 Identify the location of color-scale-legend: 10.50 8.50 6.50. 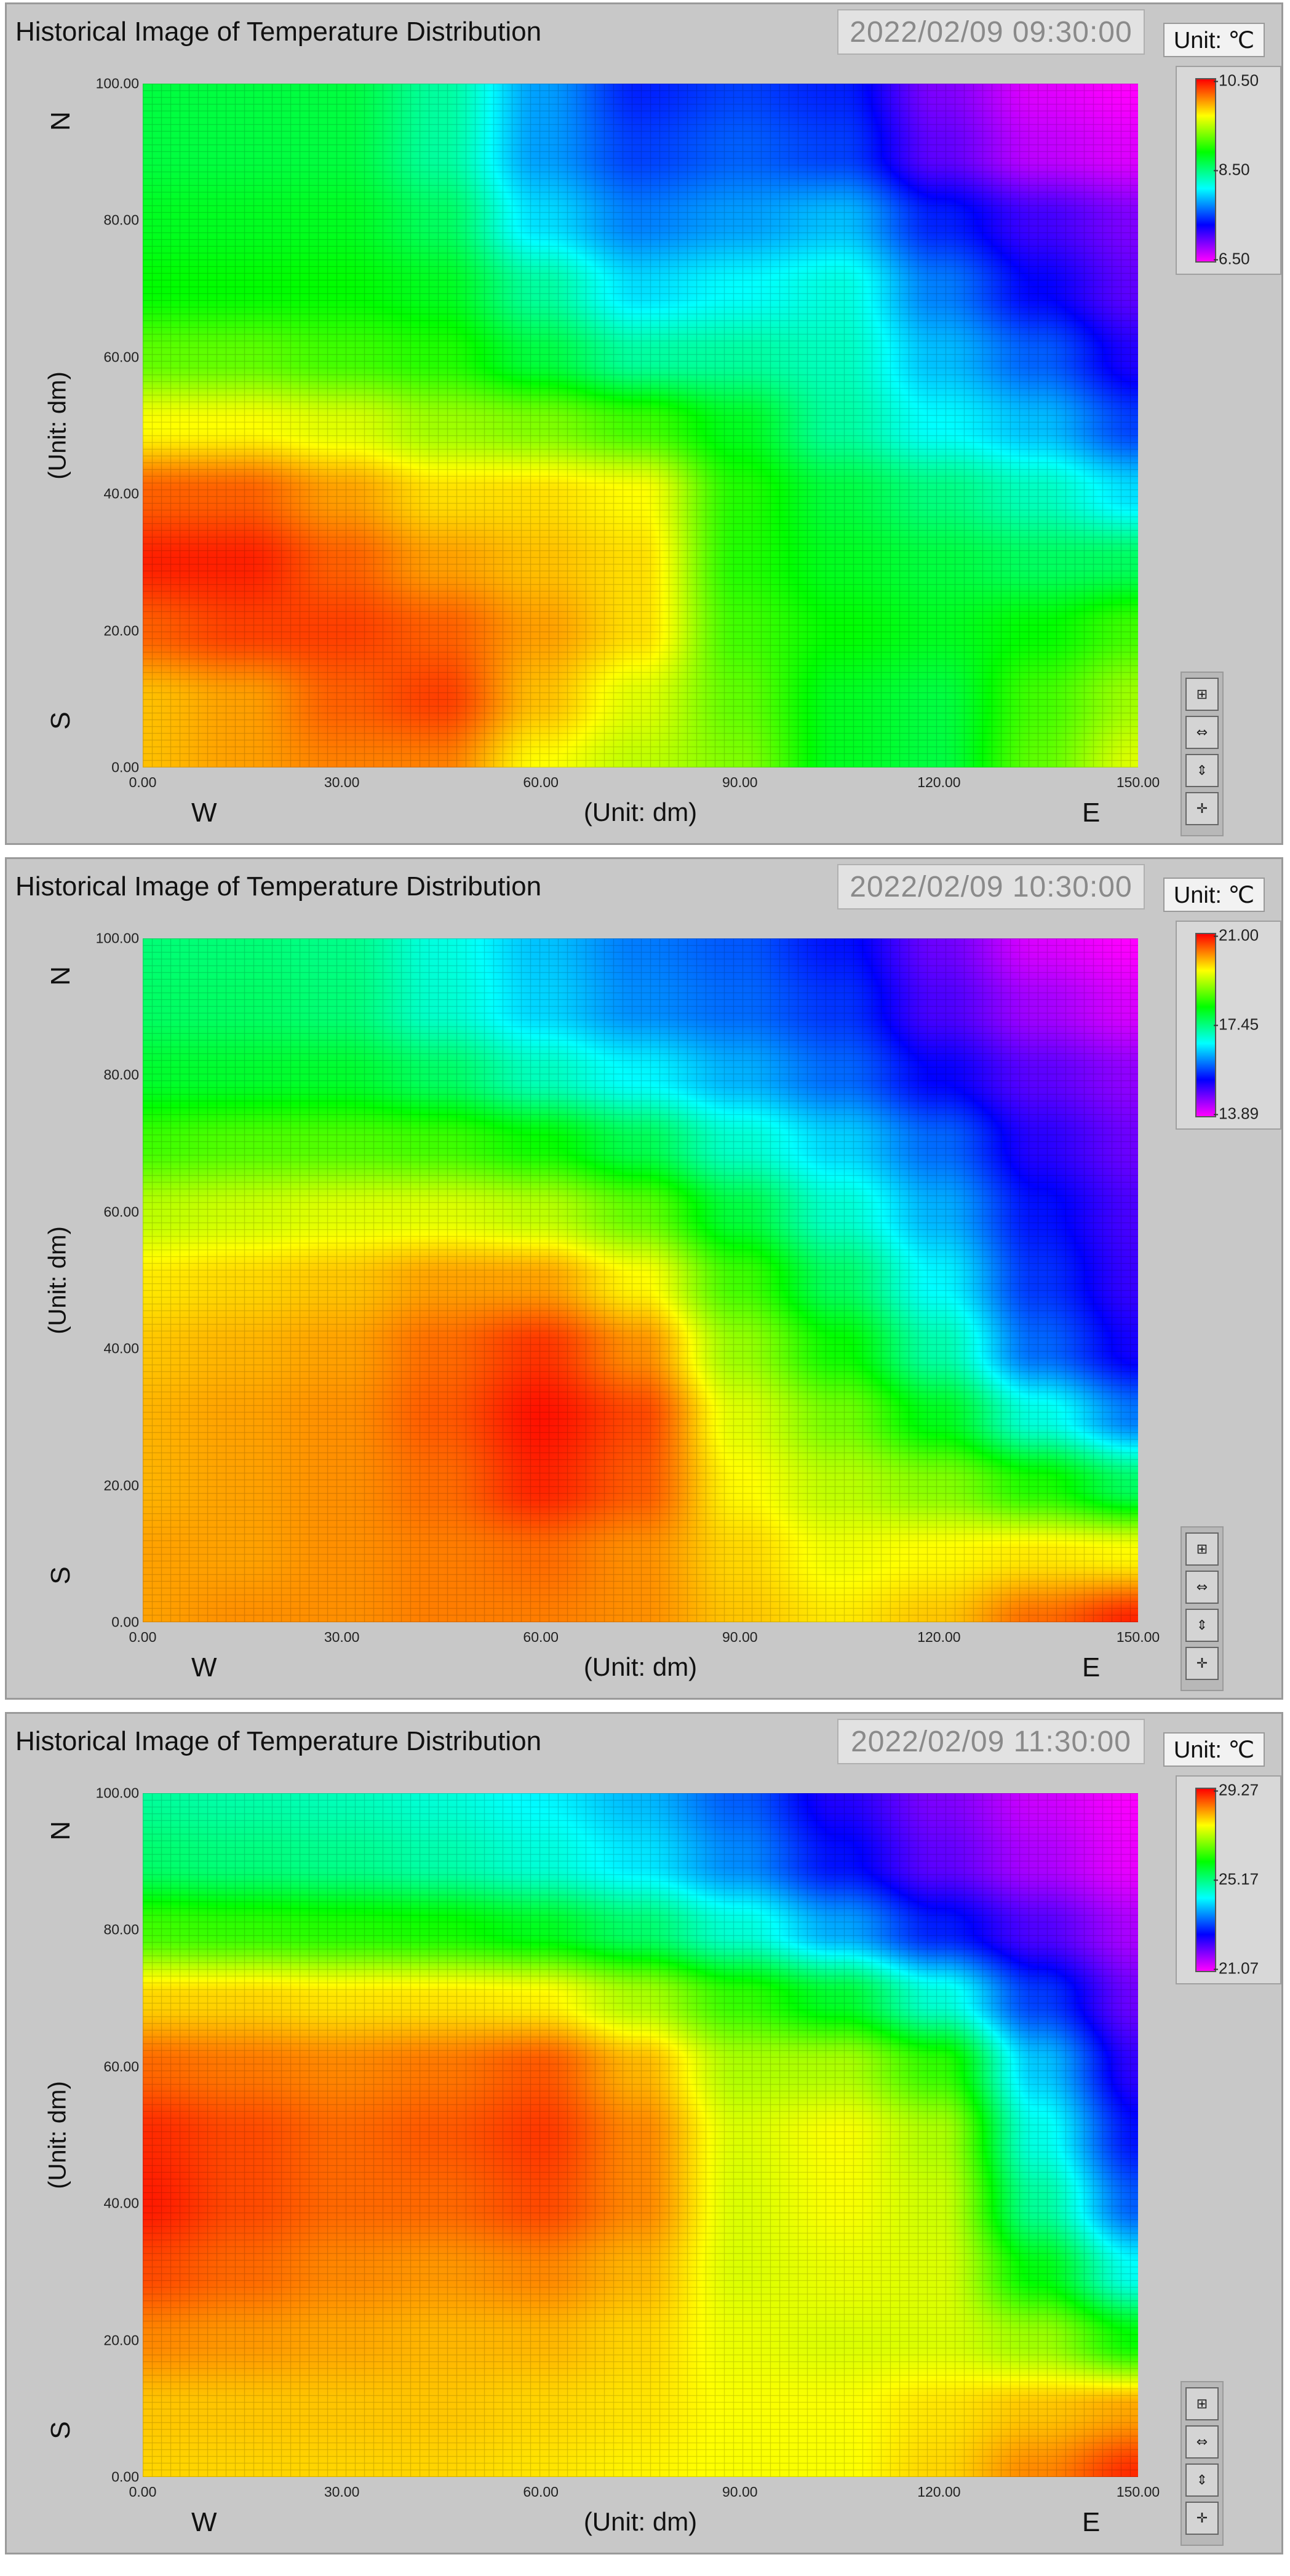
(1228, 170).